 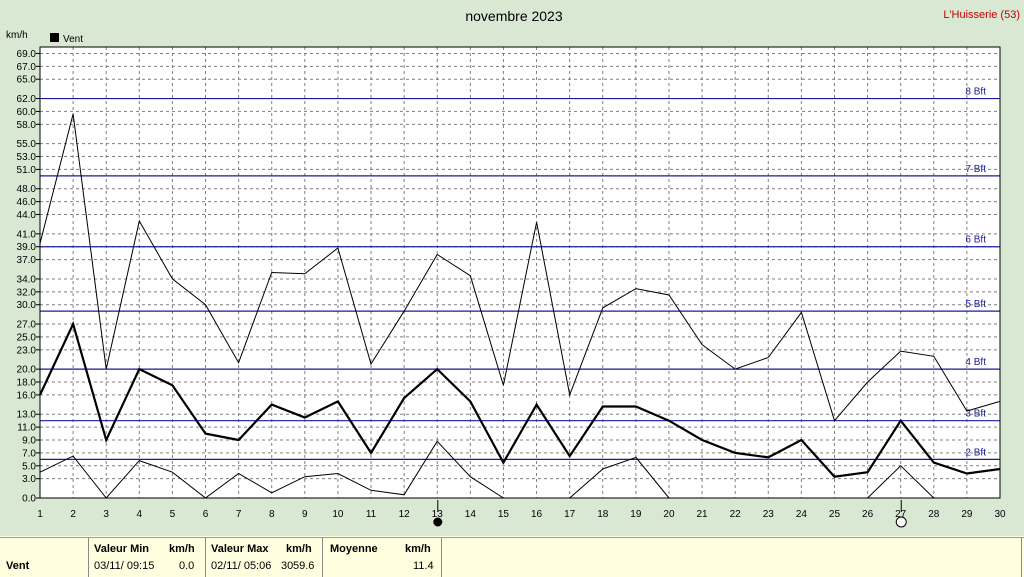 What do you see at coordinates (26, 428) in the screenshot?
I see `y-tick-label: 11.0` at bounding box center [26, 428].